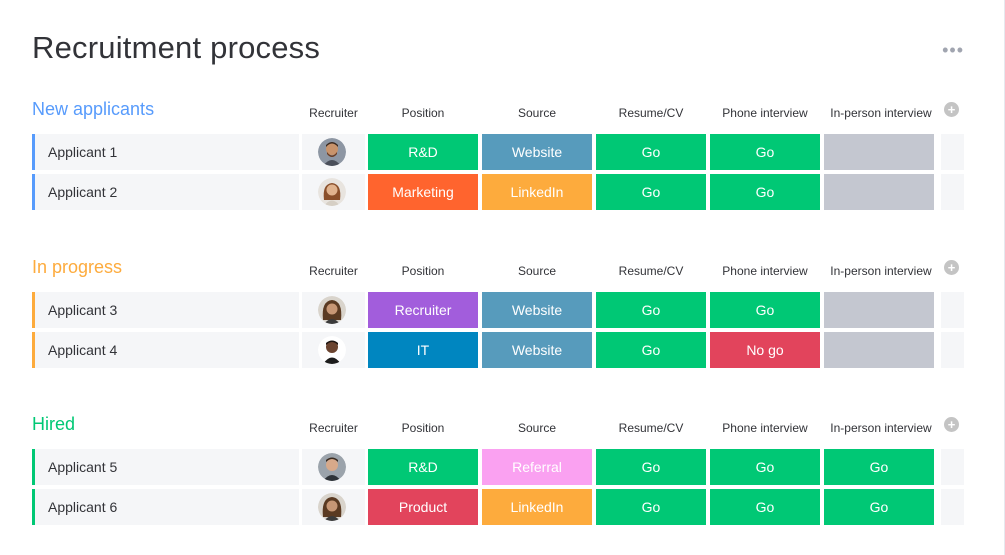 The image size is (1005, 555). Describe the element at coordinates (423, 192) in the screenshot. I see `position-cell: Marketing` at that location.